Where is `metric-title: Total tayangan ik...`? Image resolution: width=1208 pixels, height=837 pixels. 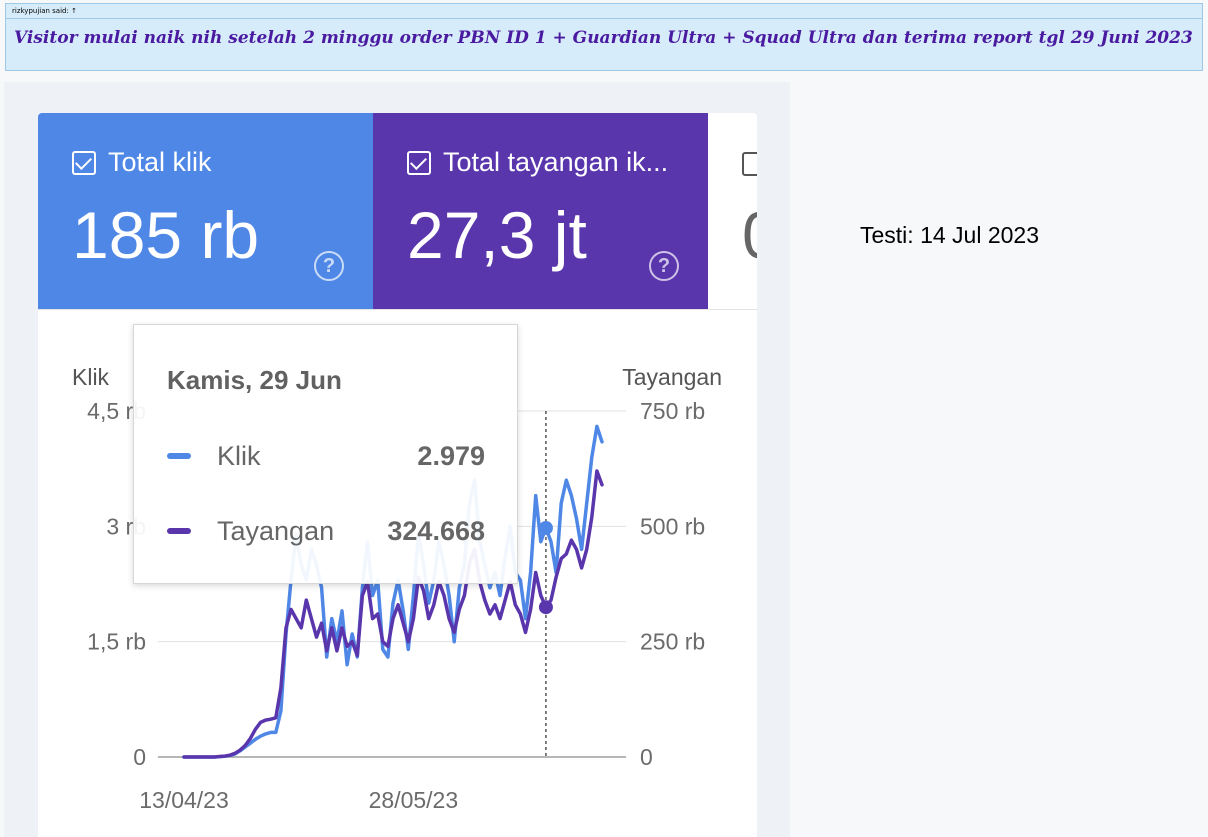 metric-title: Total tayangan ik... is located at coordinates (537, 162).